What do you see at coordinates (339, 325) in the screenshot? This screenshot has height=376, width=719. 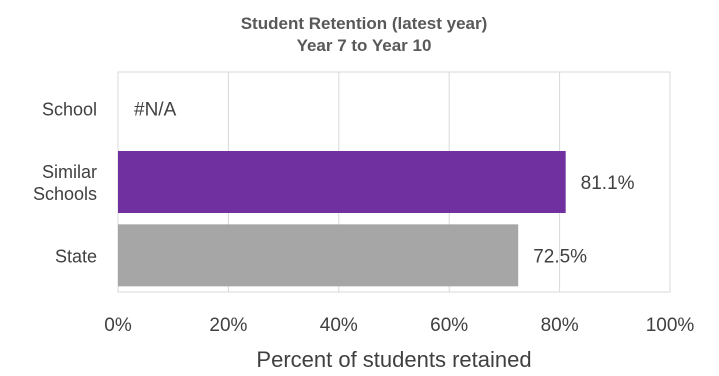 I see `x-tick-label: 40%` at bounding box center [339, 325].